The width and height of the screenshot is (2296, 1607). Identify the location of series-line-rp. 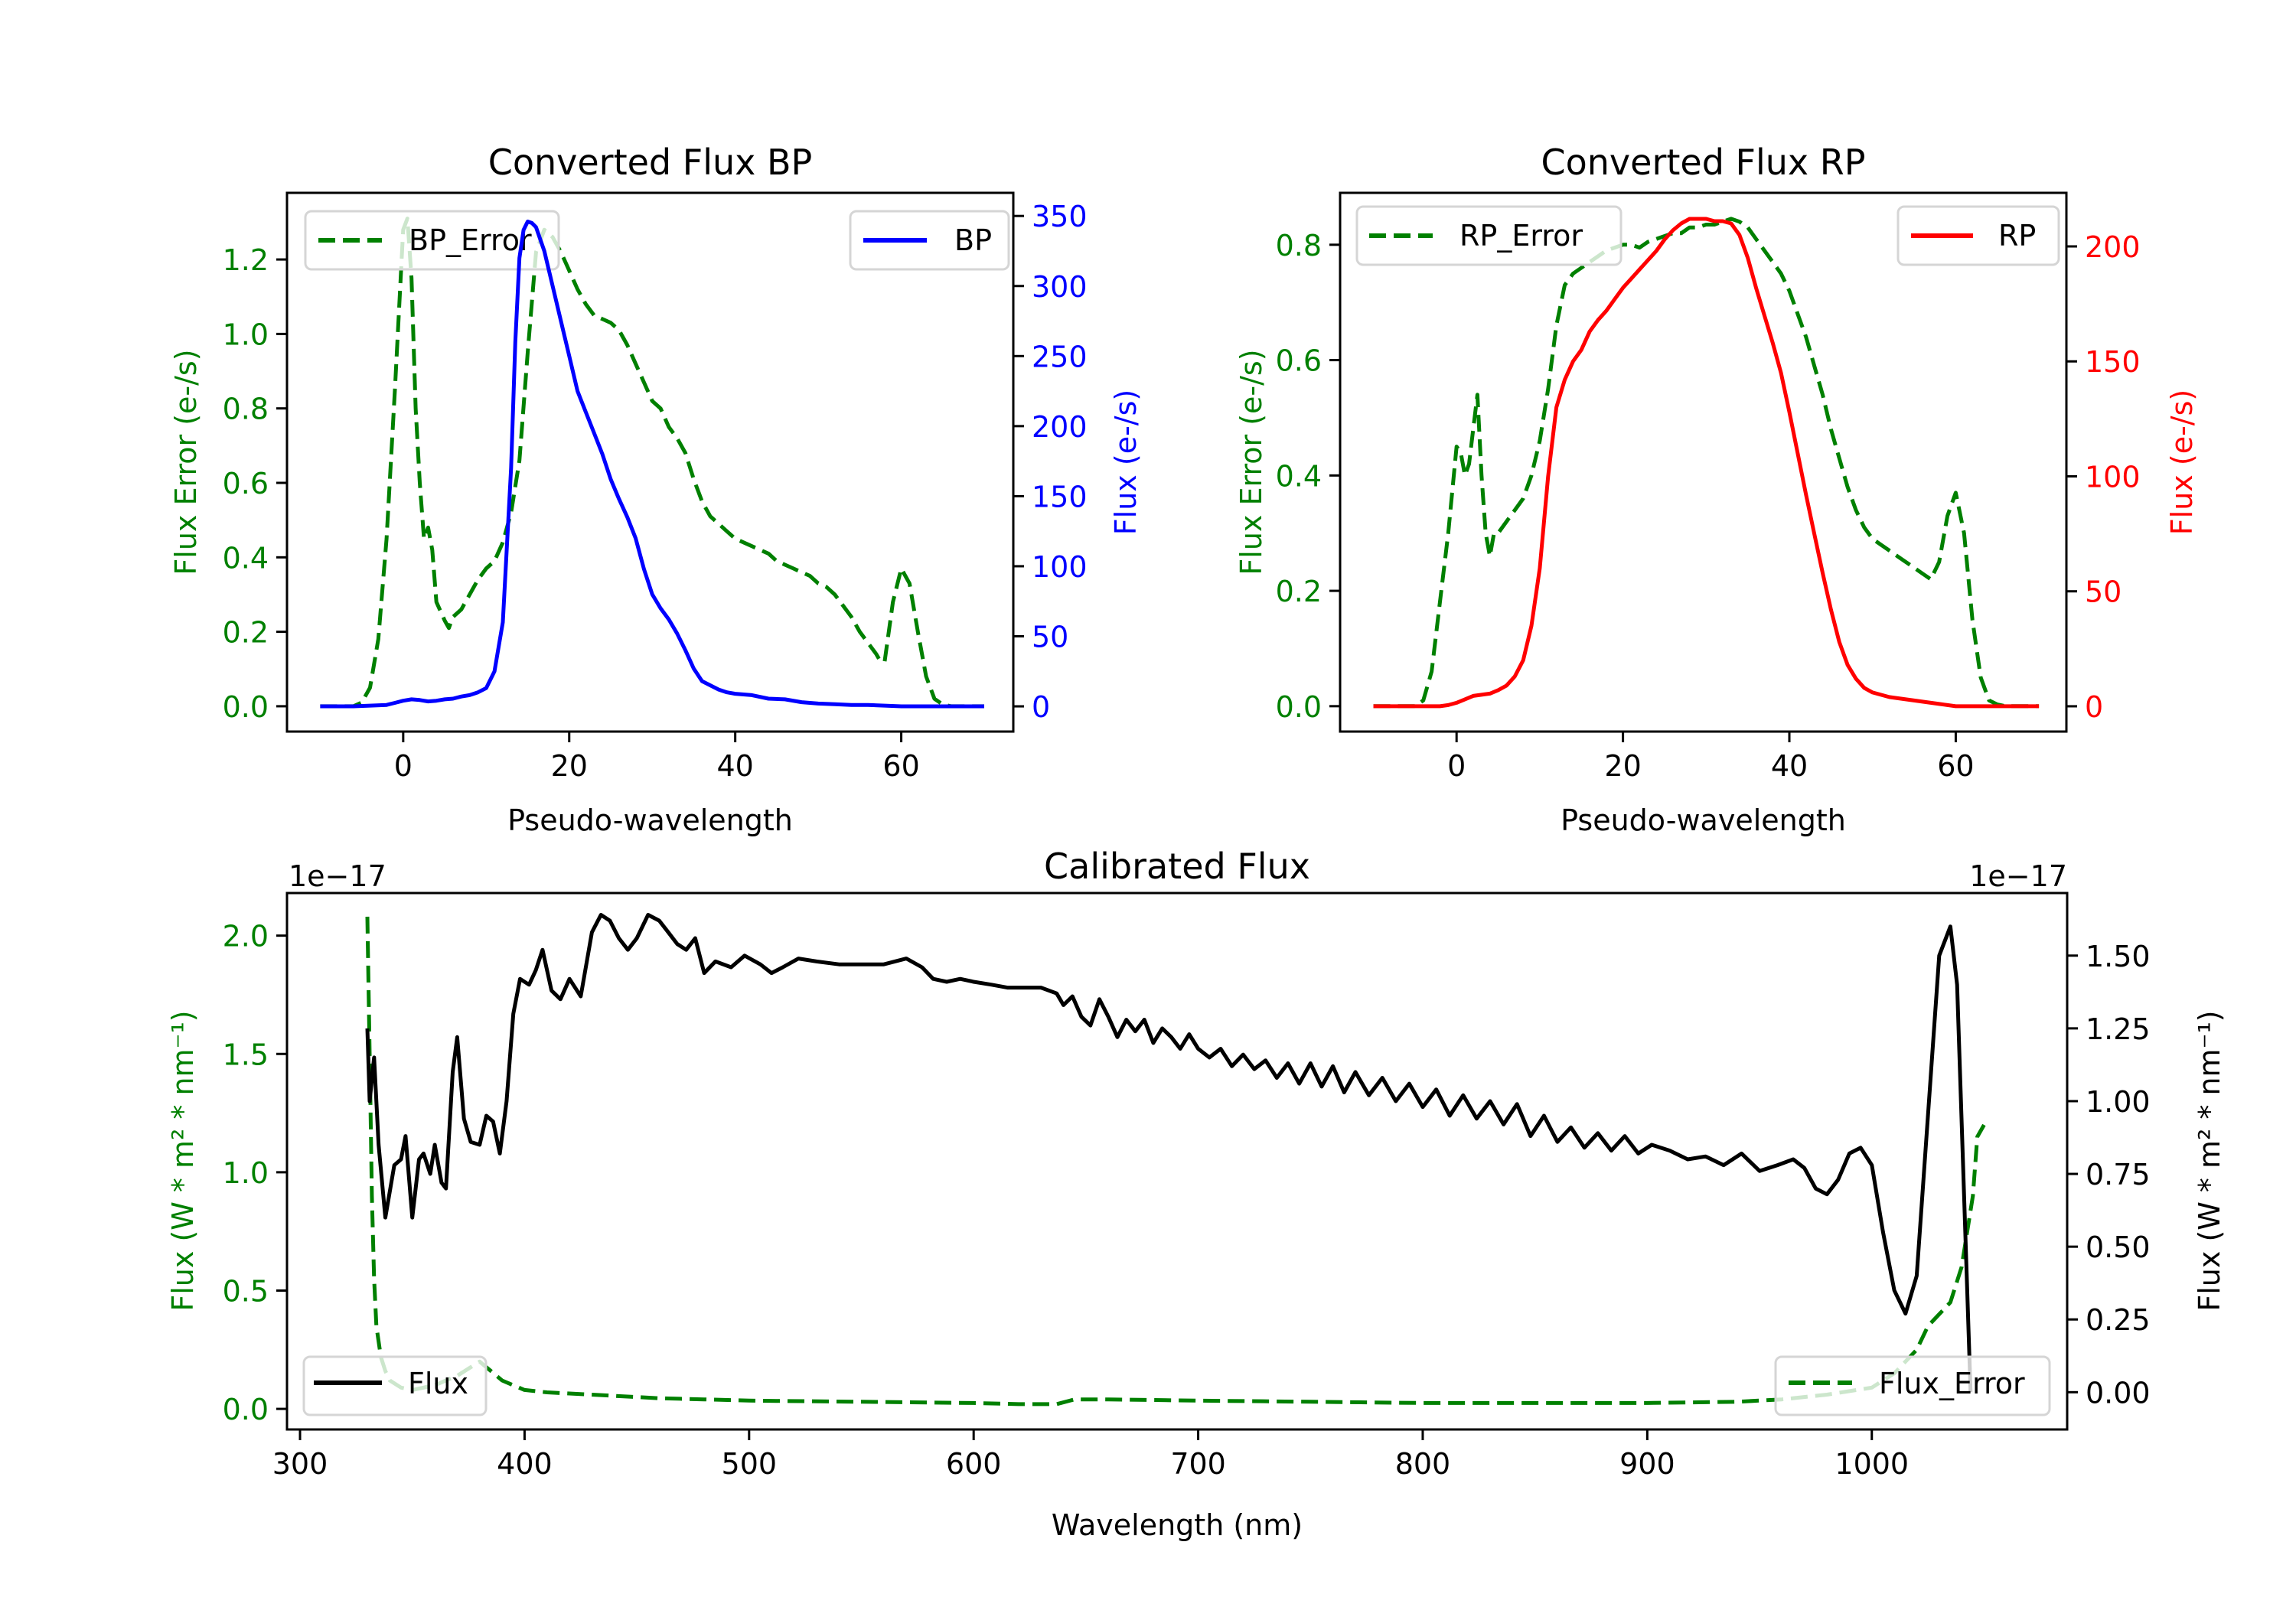
(1706, 463).